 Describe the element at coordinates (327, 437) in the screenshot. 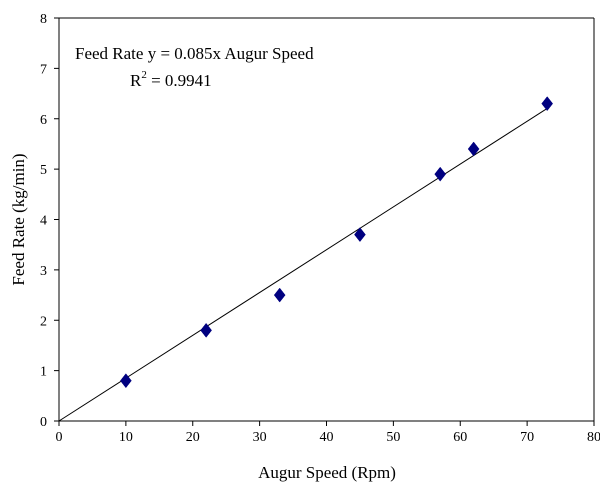

I see `x-tick-label: 40` at that location.